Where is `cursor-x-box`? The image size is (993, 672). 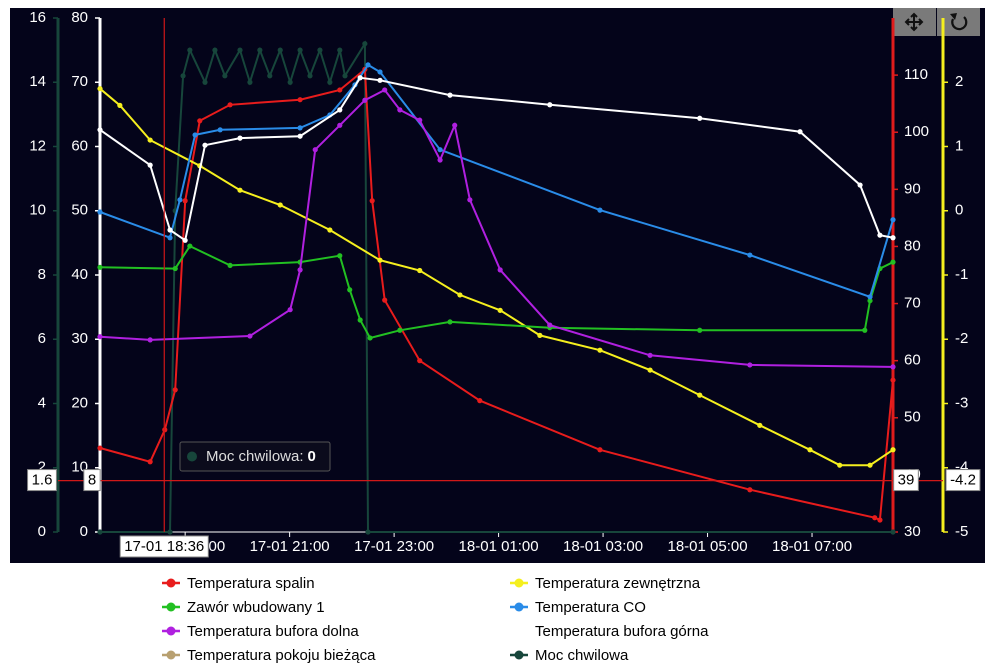
cursor-x-box is located at coordinates (164, 546).